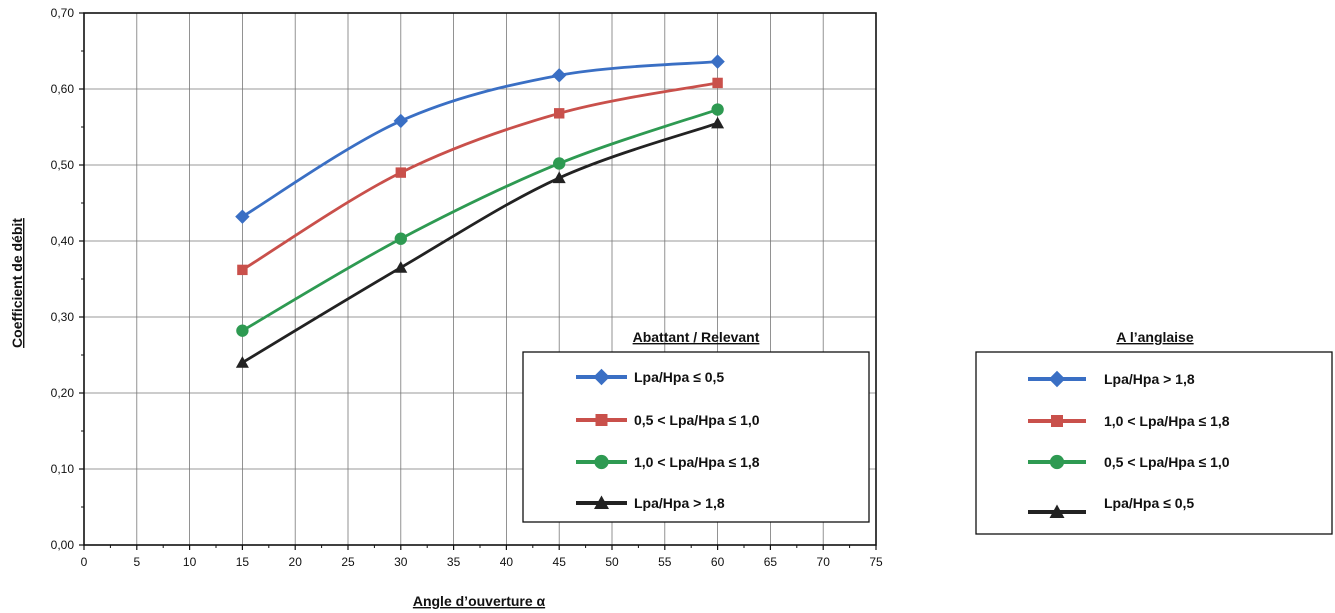  Describe the element at coordinates (454, 562) in the screenshot. I see `x-tick-label: 35` at that location.